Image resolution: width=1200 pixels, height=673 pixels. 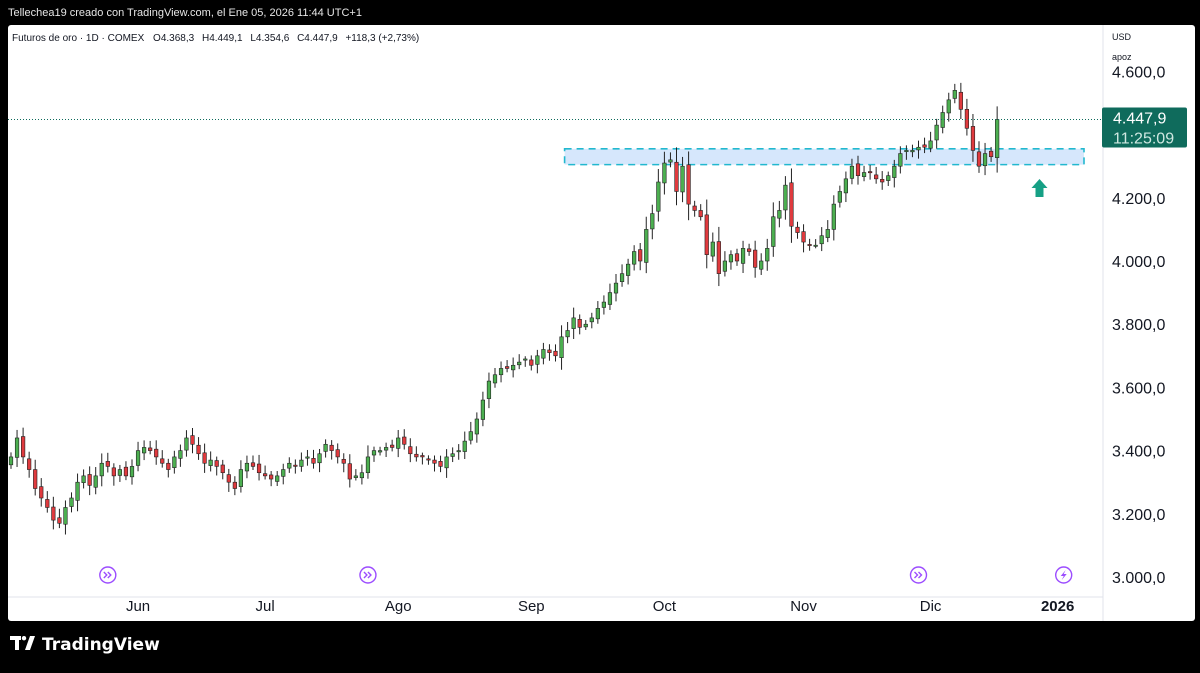 I want to click on lightning-event-icon, so click(x=1063, y=575).